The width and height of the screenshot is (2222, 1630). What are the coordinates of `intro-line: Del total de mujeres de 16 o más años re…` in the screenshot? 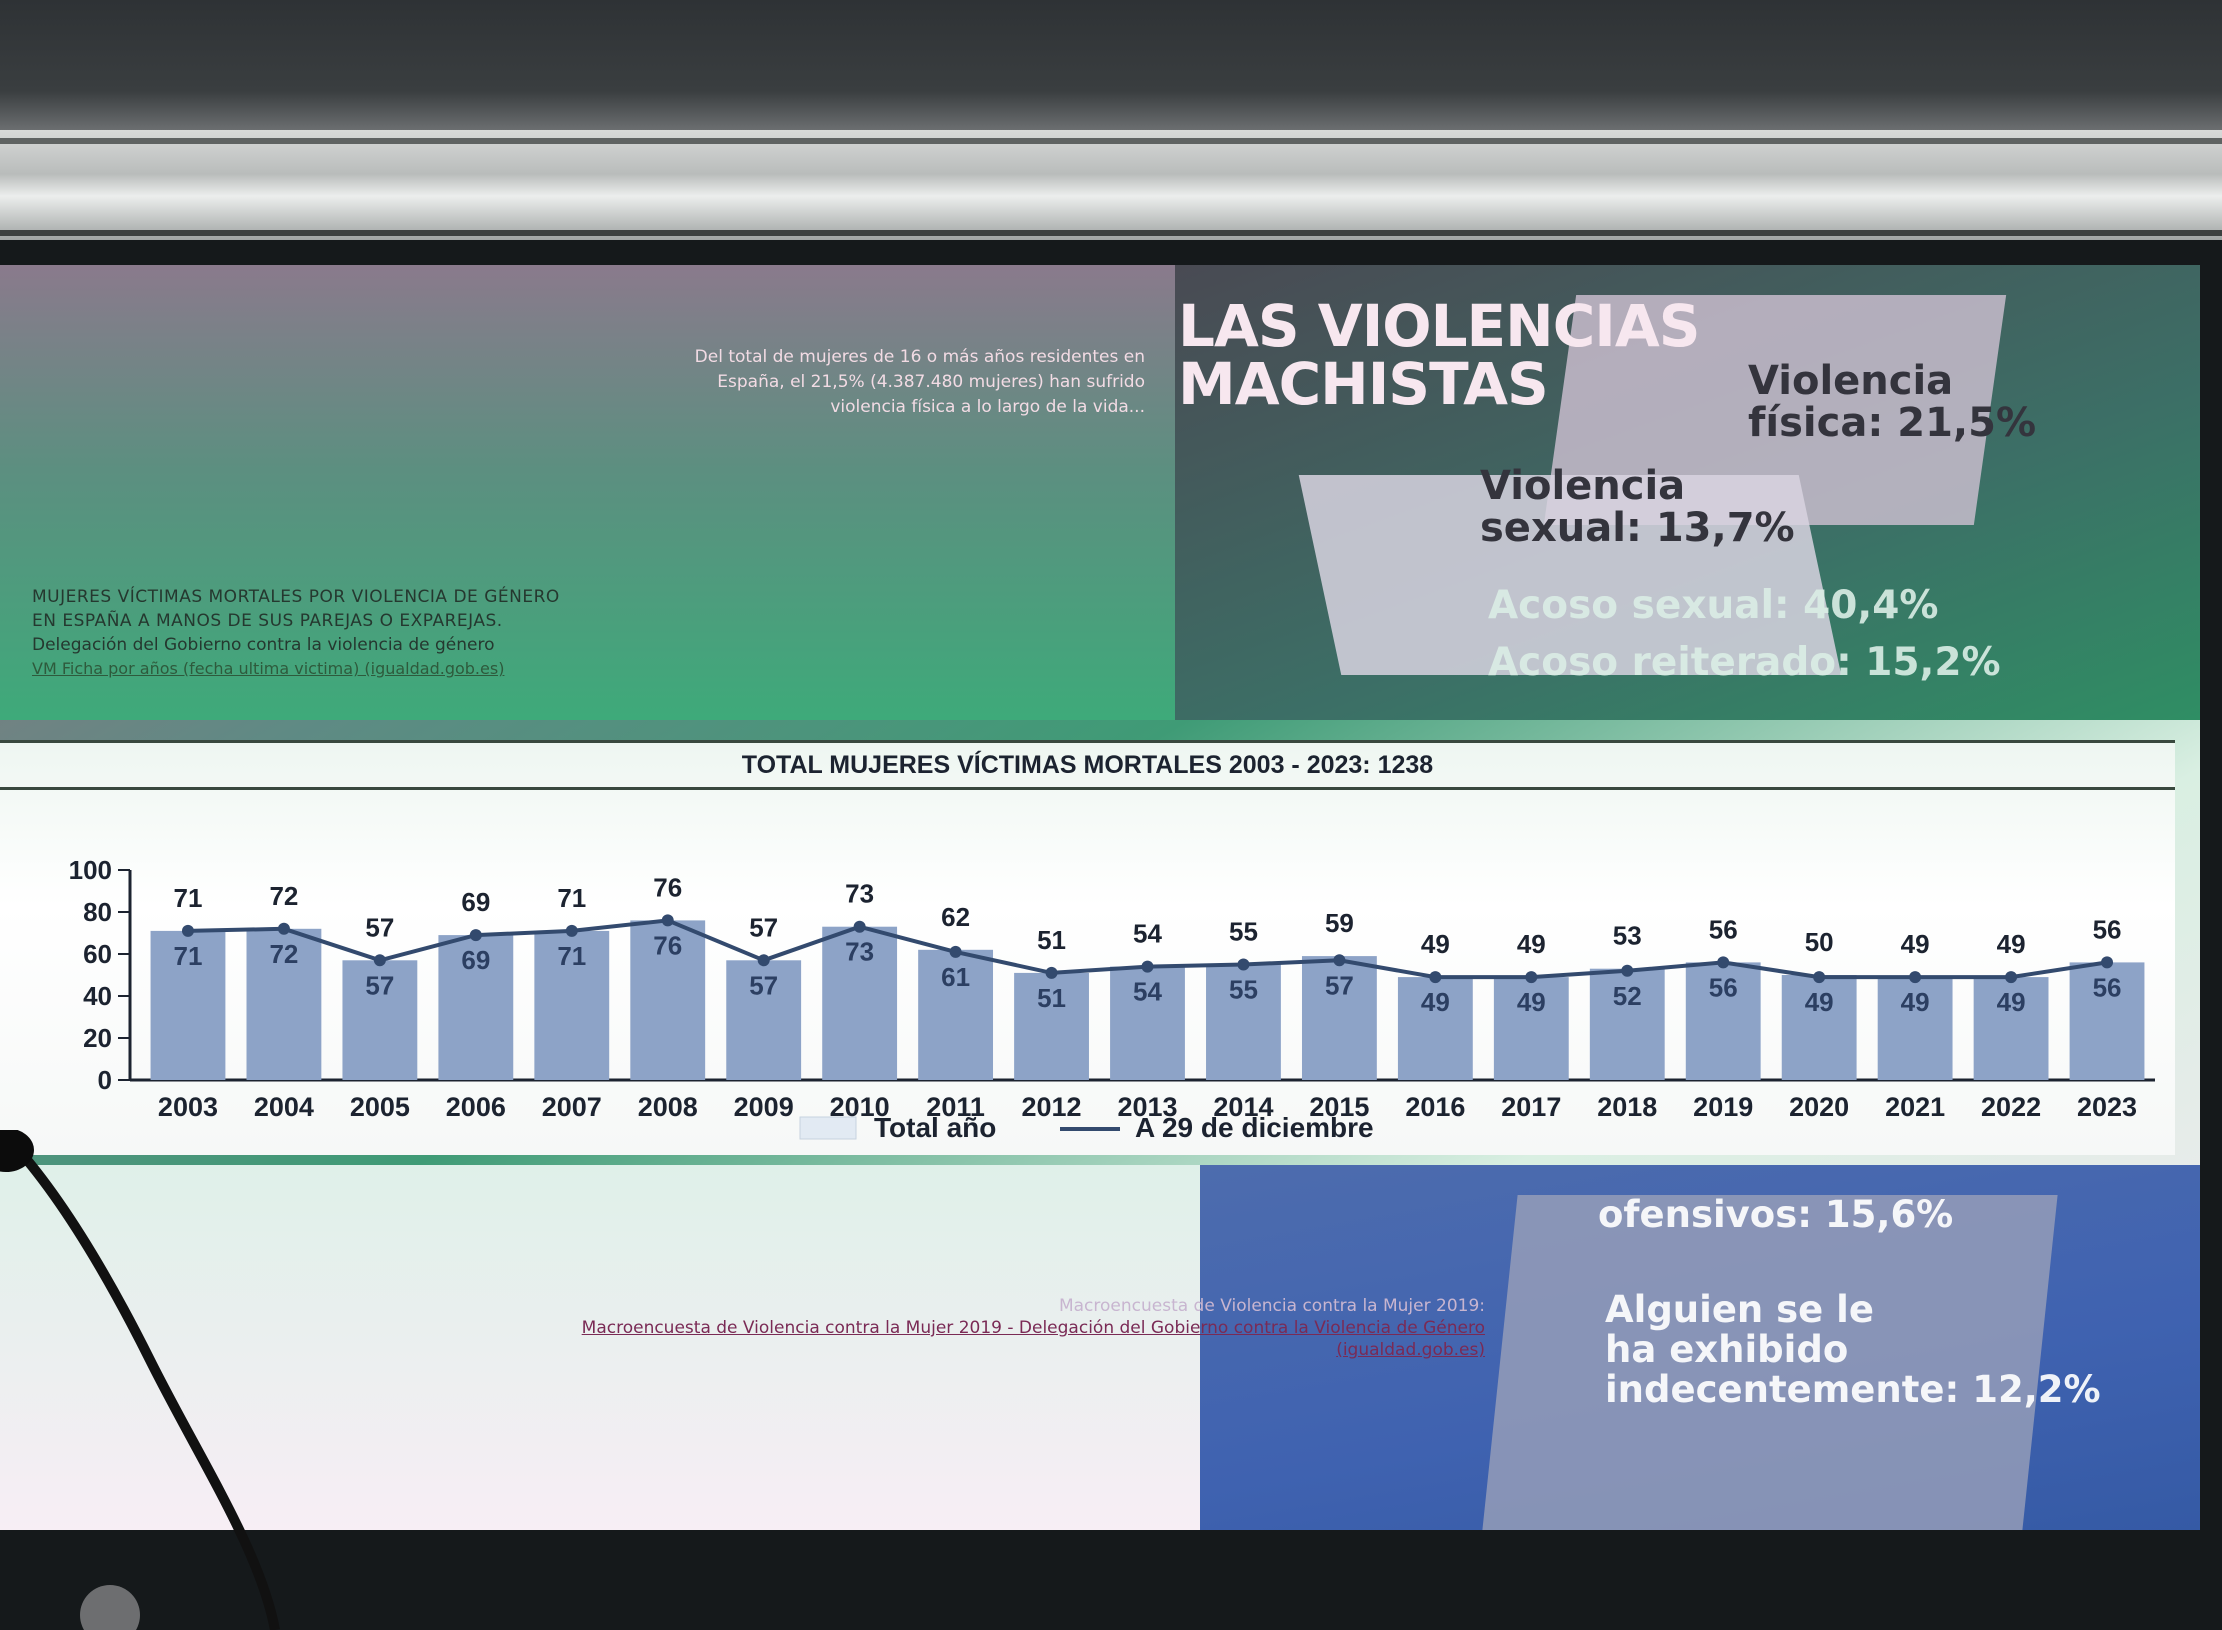 It's located at (919, 357).